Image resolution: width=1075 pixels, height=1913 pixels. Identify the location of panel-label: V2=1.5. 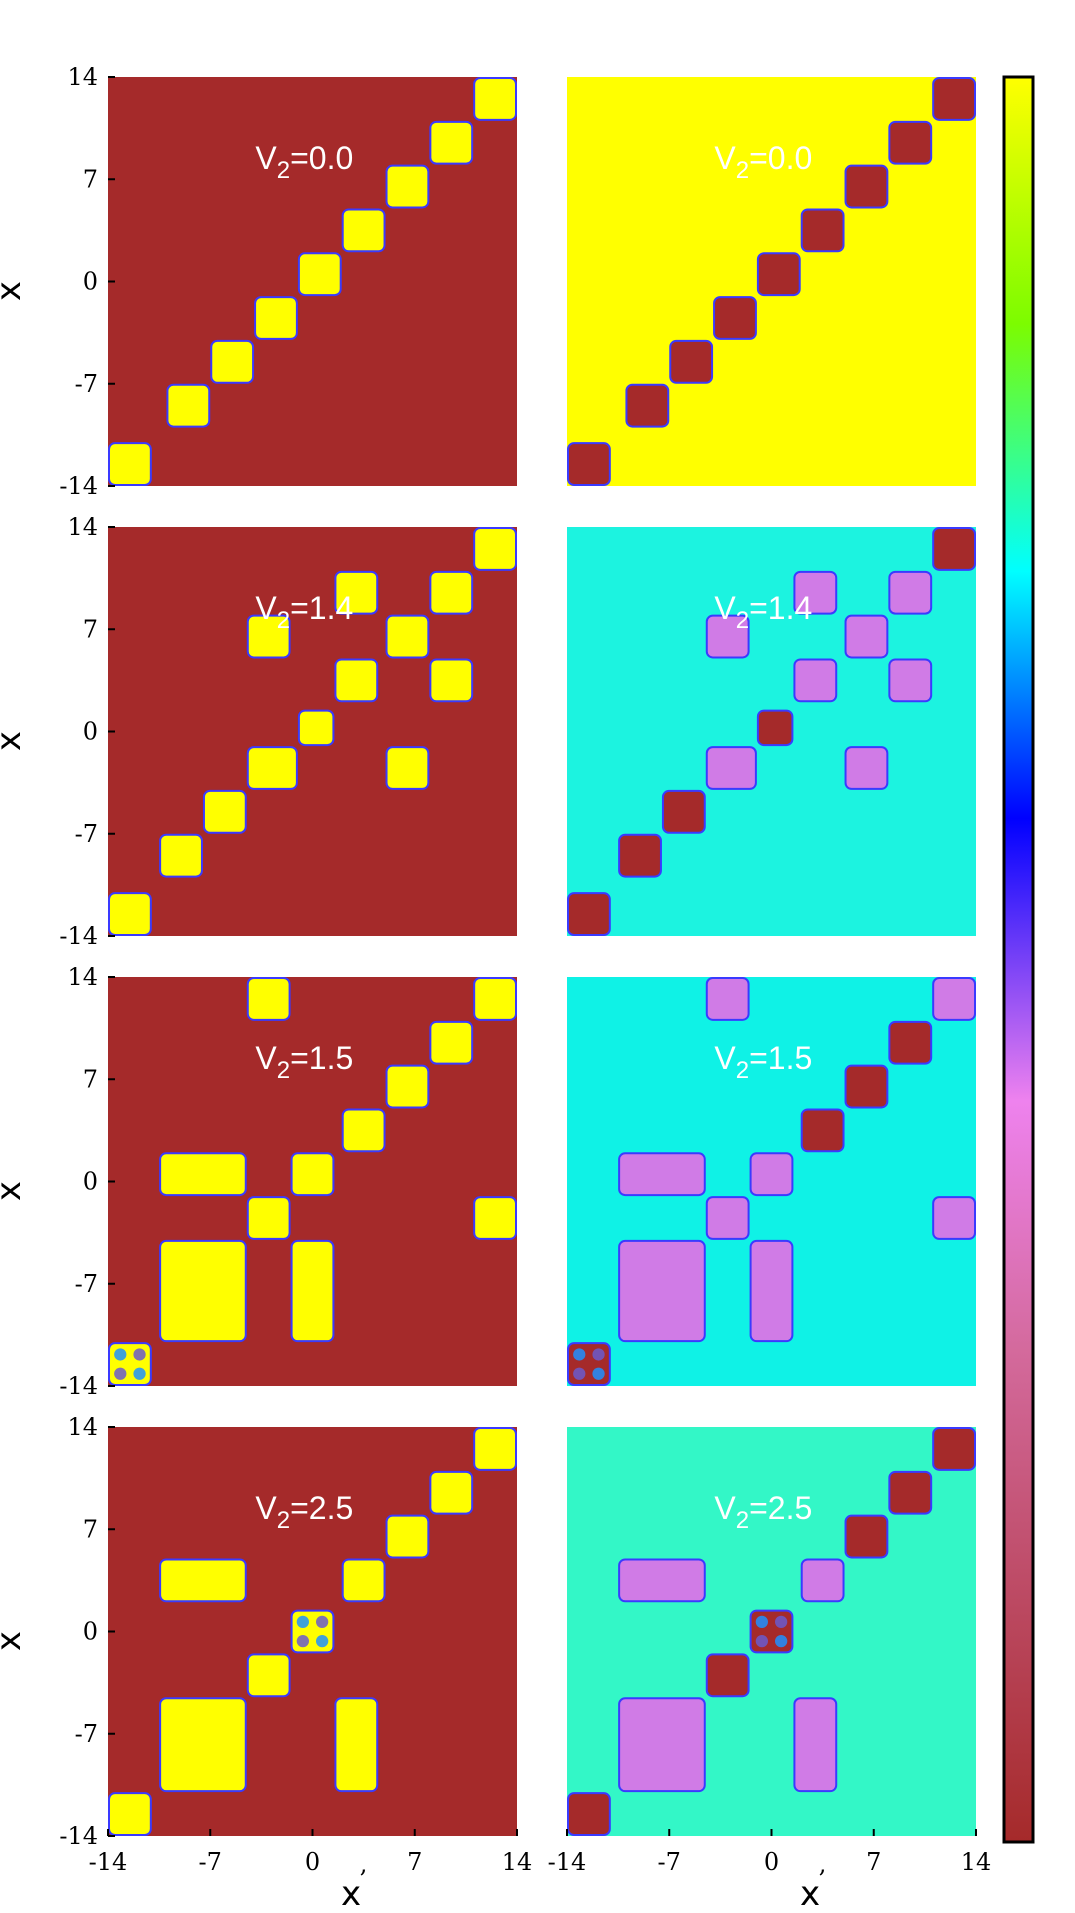
(763, 1062).